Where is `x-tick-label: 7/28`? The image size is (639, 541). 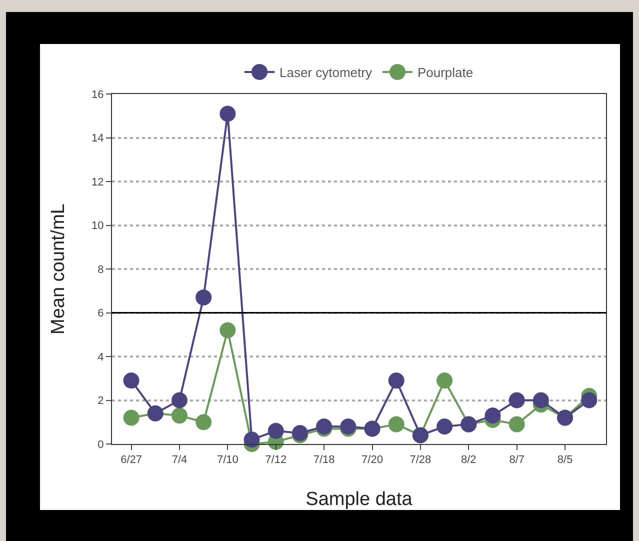 x-tick-label: 7/28 is located at coordinates (421, 460).